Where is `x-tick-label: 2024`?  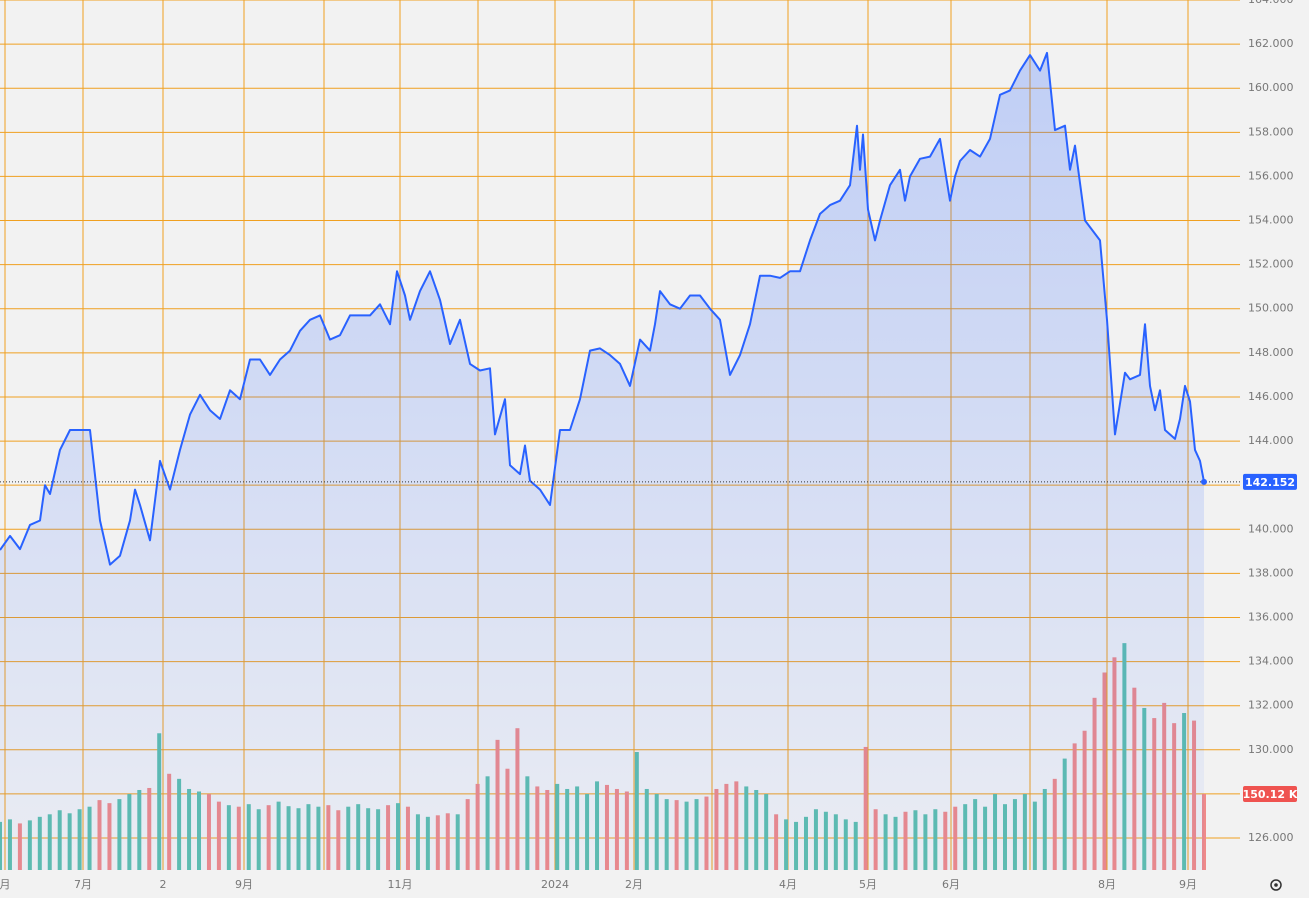 x-tick-label: 2024 is located at coordinates (555, 884).